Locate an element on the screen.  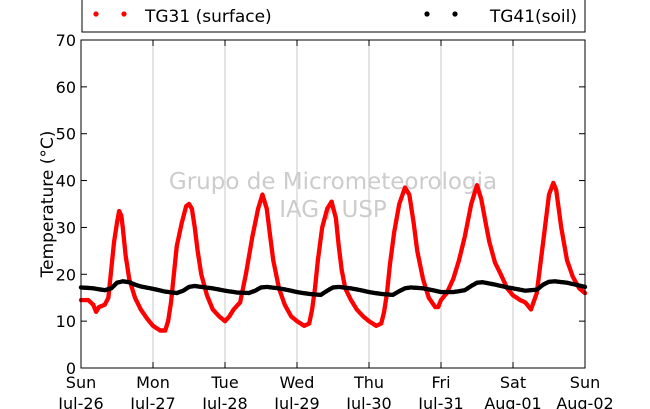
x-tick-label-date: Jul-29 is located at coordinates (296, 401).